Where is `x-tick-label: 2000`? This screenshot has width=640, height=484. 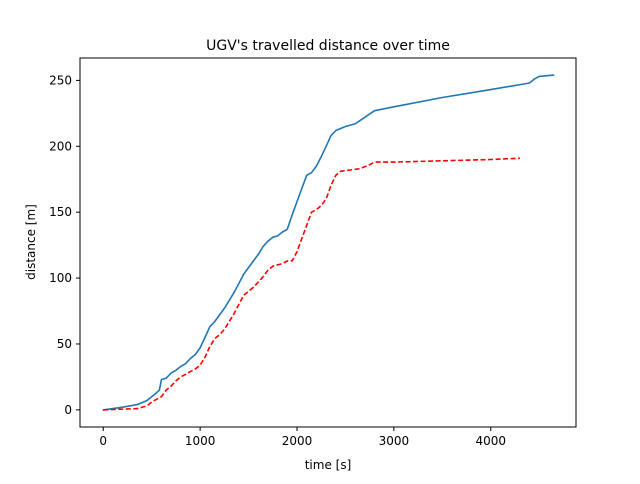 x-tick-label: 2000 is located at coordinates (297, 441).